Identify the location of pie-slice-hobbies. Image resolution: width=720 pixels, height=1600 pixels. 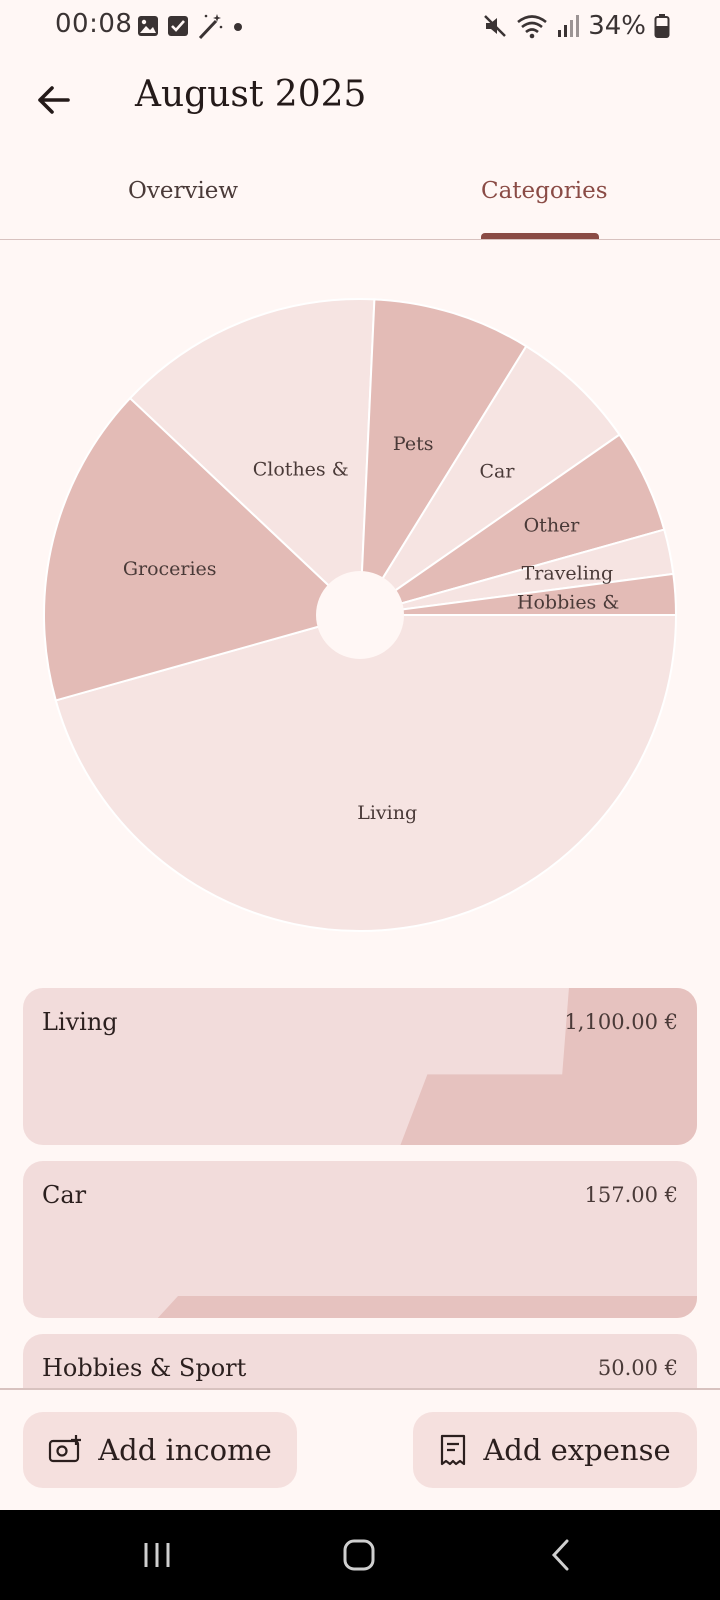
(518, 594).